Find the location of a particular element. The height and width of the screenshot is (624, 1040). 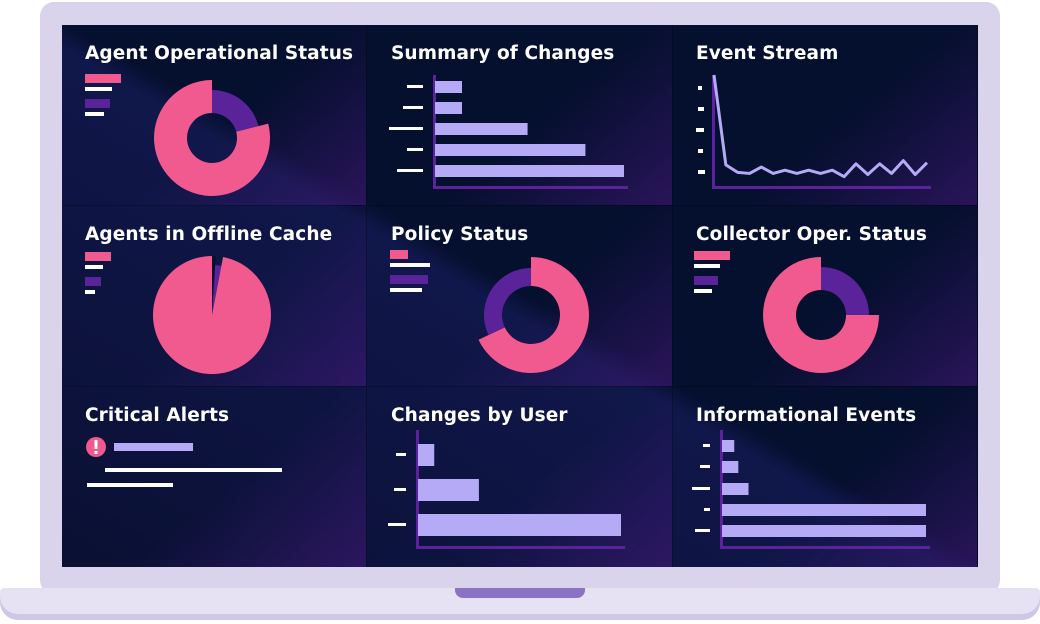

panel-title: Policy Status is located at coordinates (460, 234).